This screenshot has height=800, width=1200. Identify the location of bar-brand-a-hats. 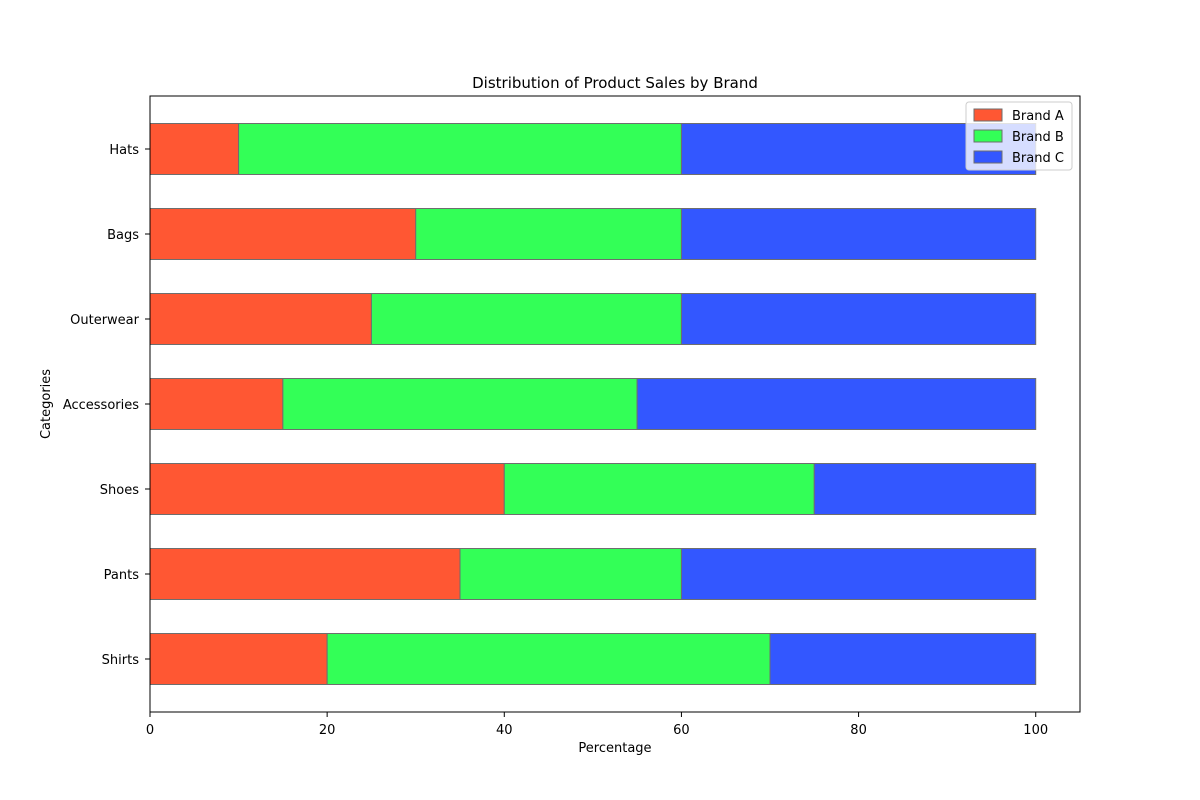
(194, 149).